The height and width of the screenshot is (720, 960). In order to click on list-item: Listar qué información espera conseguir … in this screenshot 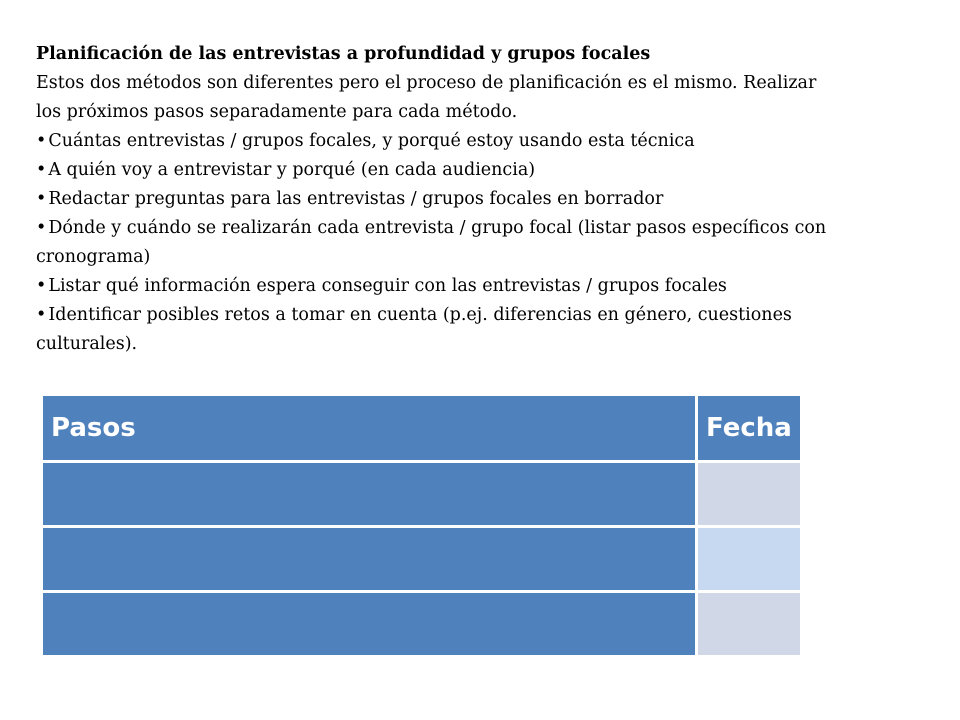, I will do `click(436, 286)`.